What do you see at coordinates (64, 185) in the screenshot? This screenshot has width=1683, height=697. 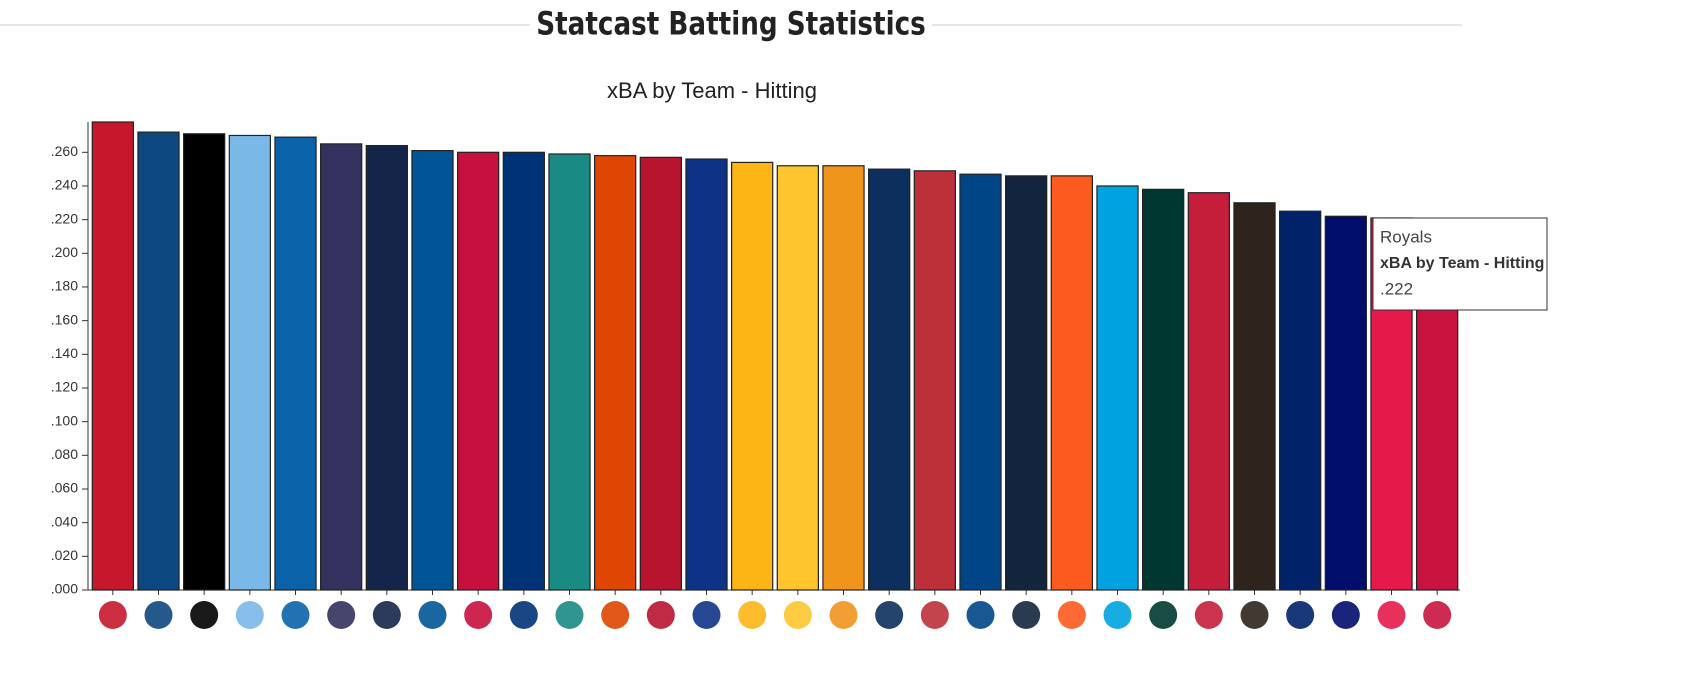 I see `y-tick-label: .240` at bounding box center [64, 185].